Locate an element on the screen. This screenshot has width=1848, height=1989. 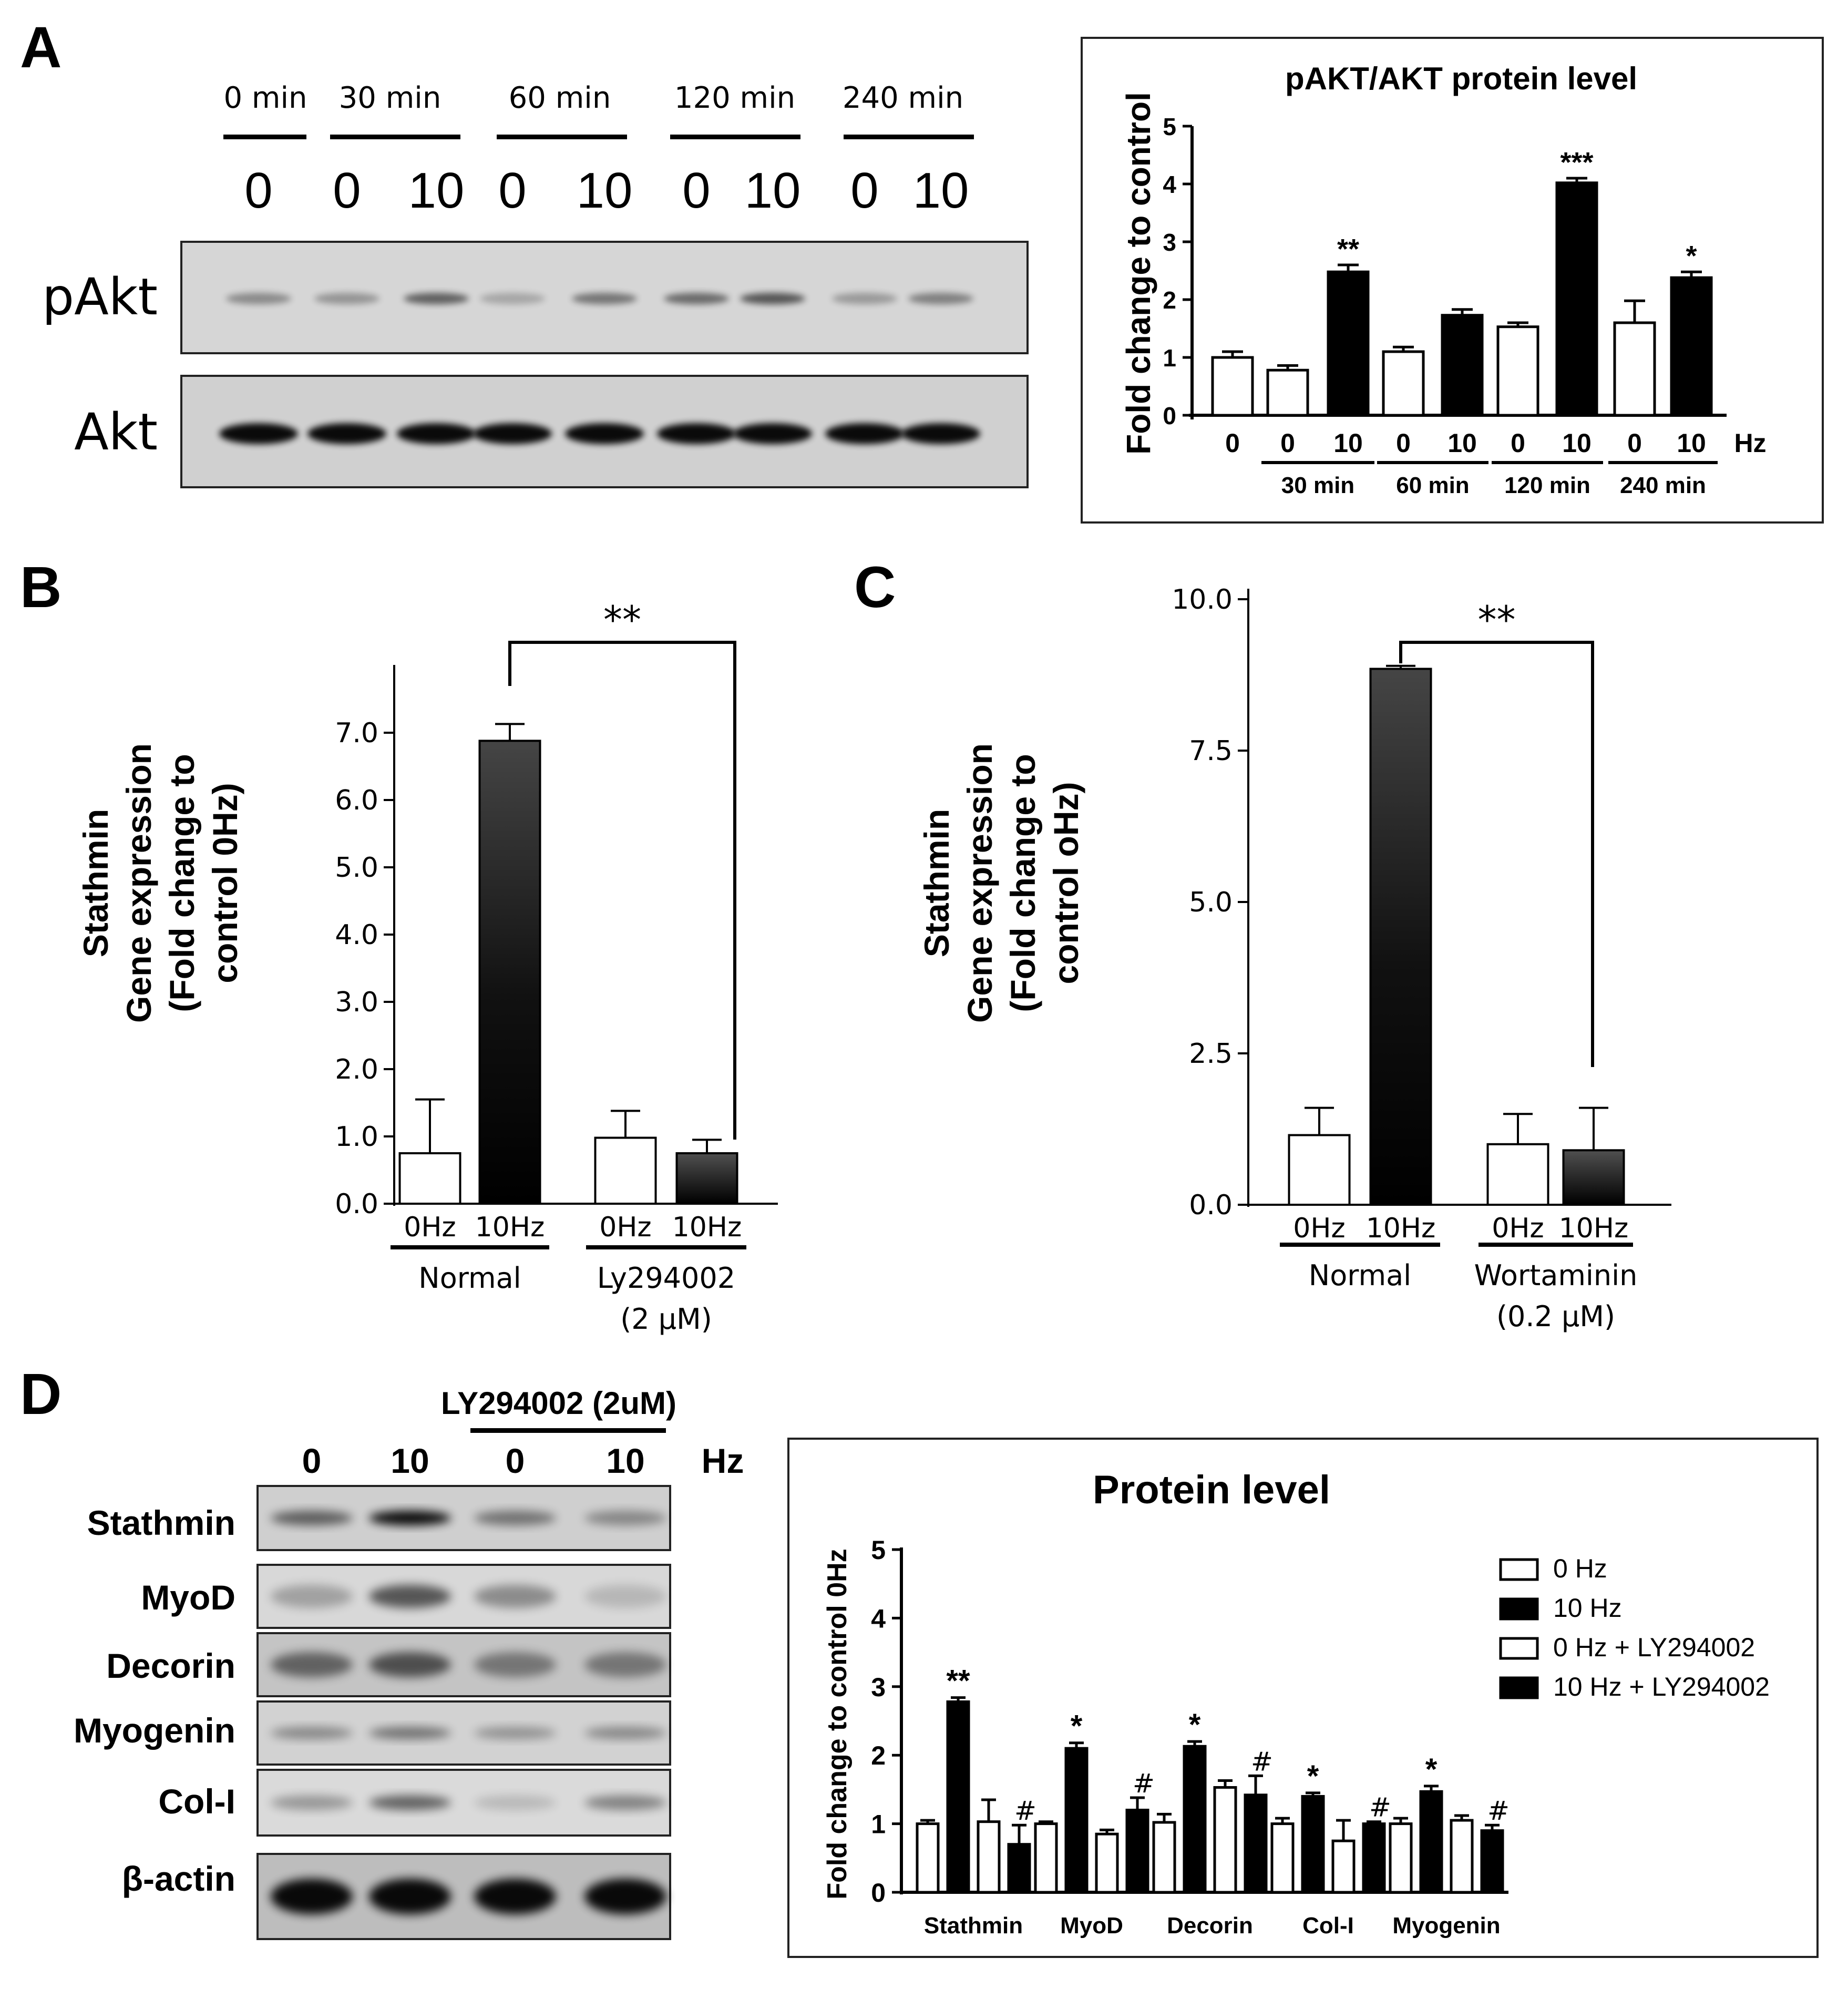
chart-b-ytick-label: 1.0 is located at coordinates (357, 1137).